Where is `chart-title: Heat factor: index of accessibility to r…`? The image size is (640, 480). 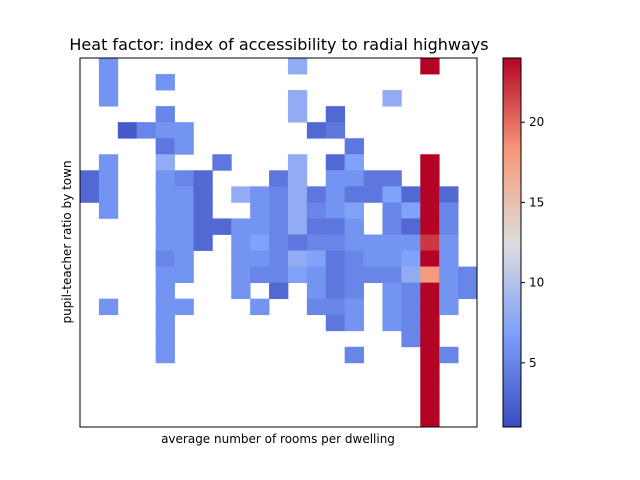 chart-title: Heat factor: index of accessibility to r… is located at coordinates (278, 44).